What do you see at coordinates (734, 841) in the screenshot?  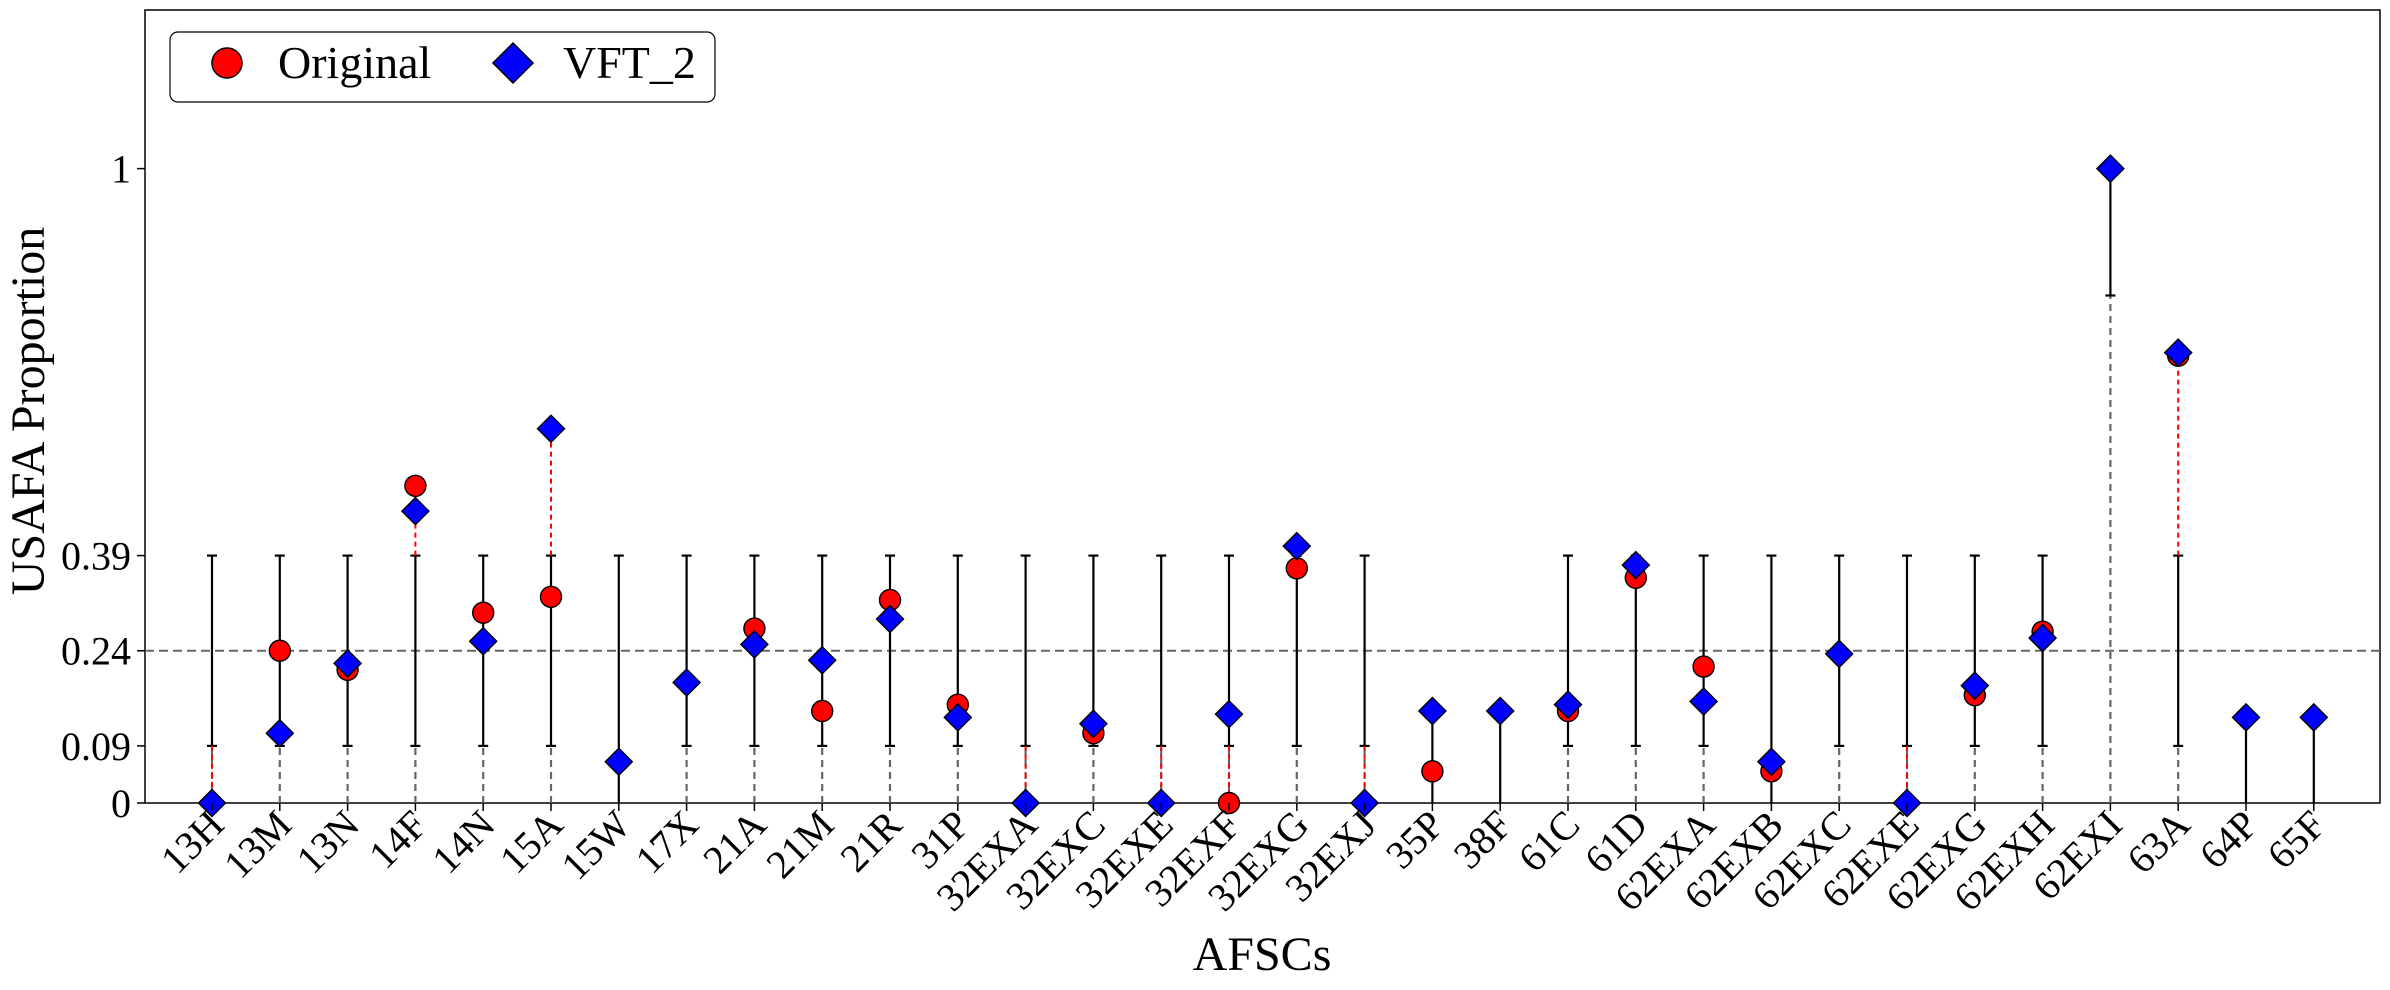 I see `x-tick-label: 21A` at bounding box center [734, 841].